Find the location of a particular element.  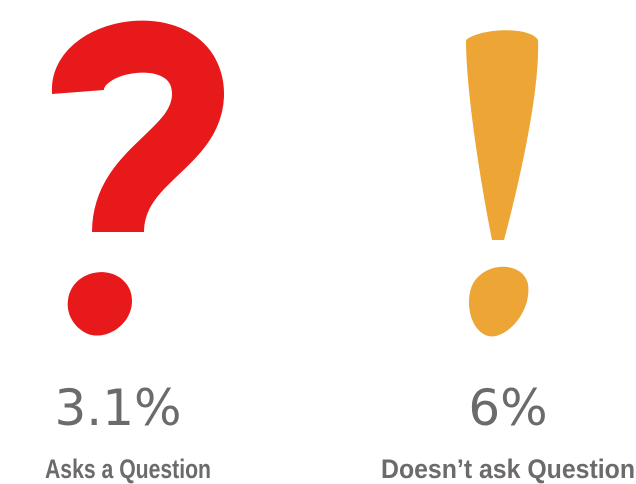

label-text: Asks a Question is located at coordinates (128, 469).